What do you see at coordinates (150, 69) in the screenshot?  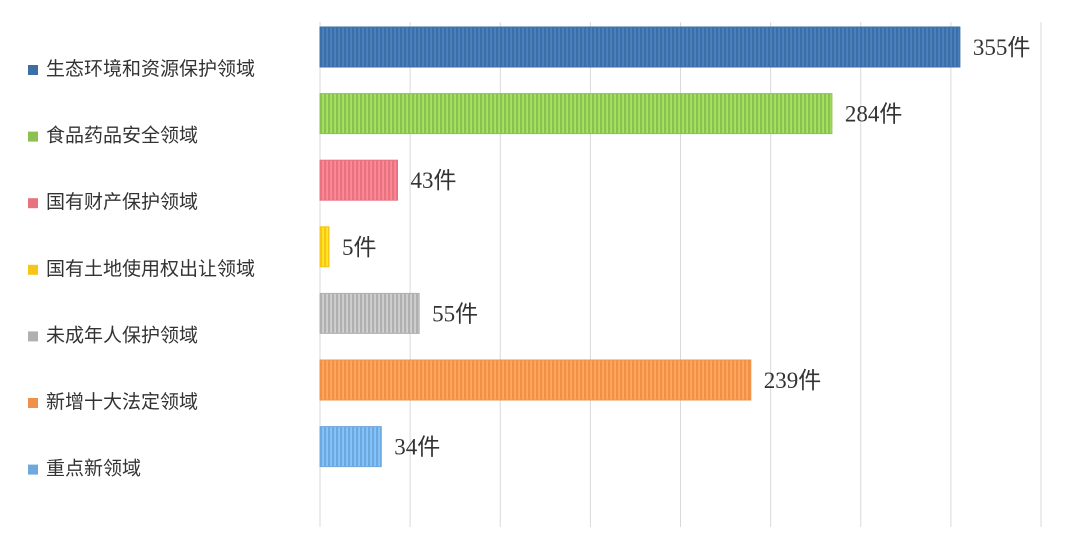 I see `legend-label: 生态环境和资源保护领域` at bounding box center [150, 69].